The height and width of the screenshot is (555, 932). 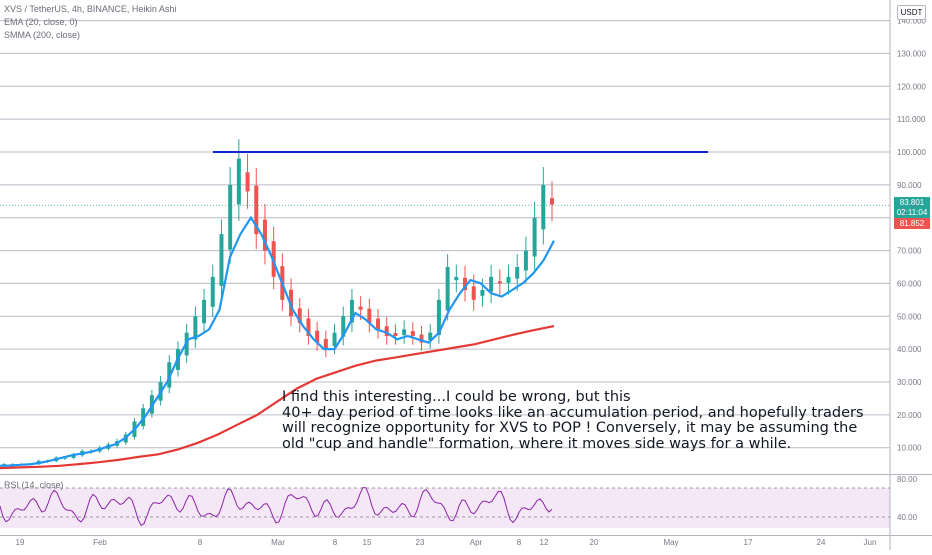 I want to click on chart-title: XVS / TetherUS, 4h, BINANCE, Heikin Ashi, so click(x=90, y=9).